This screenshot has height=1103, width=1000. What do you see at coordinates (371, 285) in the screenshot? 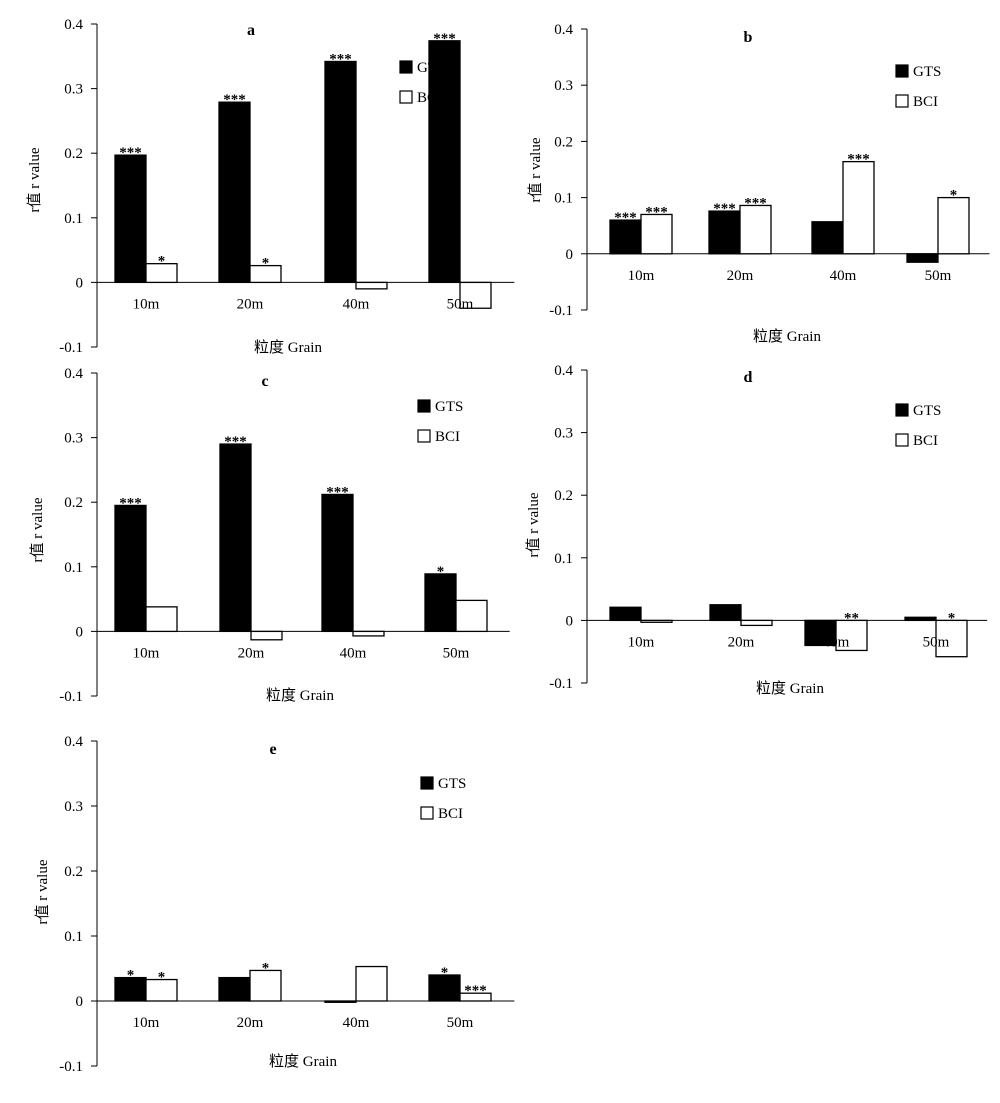
I see `panel-a-bar-bci-40m` at bounding box center [371, 285].